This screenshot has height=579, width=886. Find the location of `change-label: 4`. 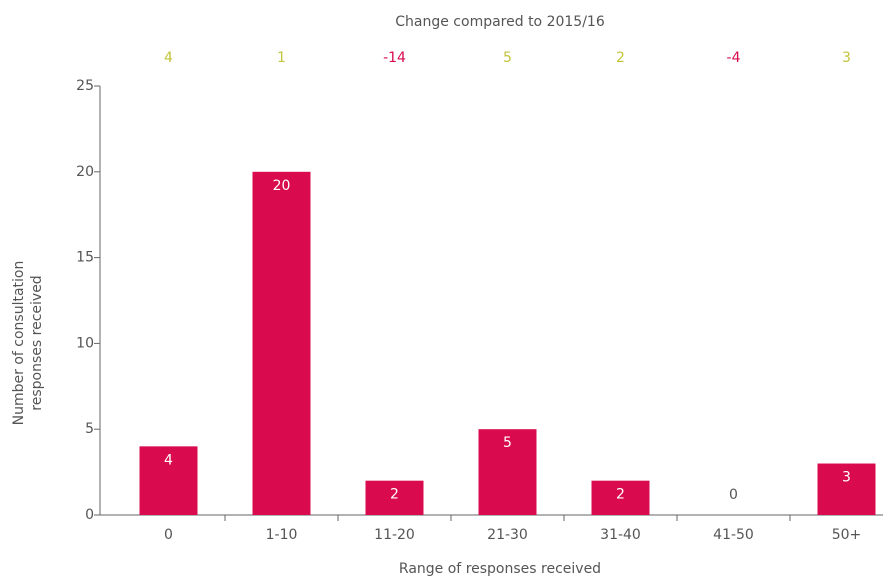

change-label: 4 is located at coordinates (168, 58).